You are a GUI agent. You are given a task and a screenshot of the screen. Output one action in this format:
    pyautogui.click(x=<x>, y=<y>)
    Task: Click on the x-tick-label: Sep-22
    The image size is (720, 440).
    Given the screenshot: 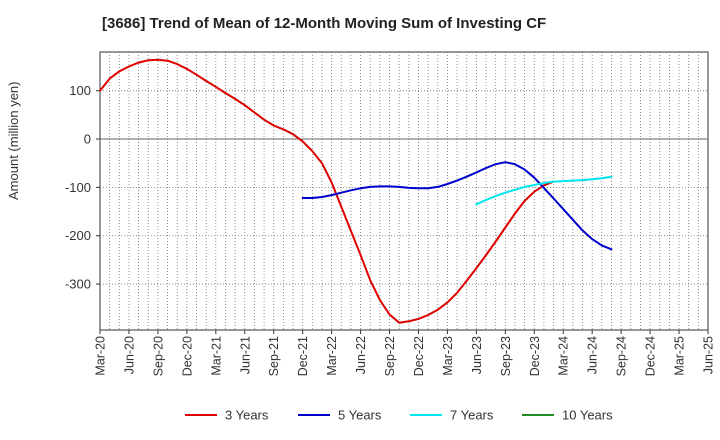 What is the action you would take?
    pyautogui.click(x=390, y=356)
    